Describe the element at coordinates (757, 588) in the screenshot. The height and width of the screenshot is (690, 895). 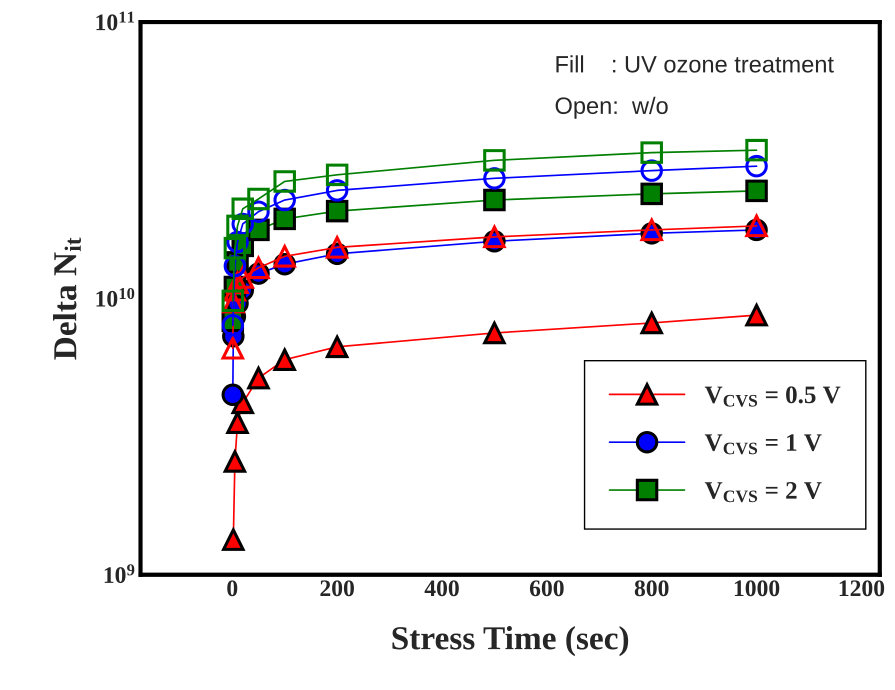
I see `x-tick-label: 1000` at that location.